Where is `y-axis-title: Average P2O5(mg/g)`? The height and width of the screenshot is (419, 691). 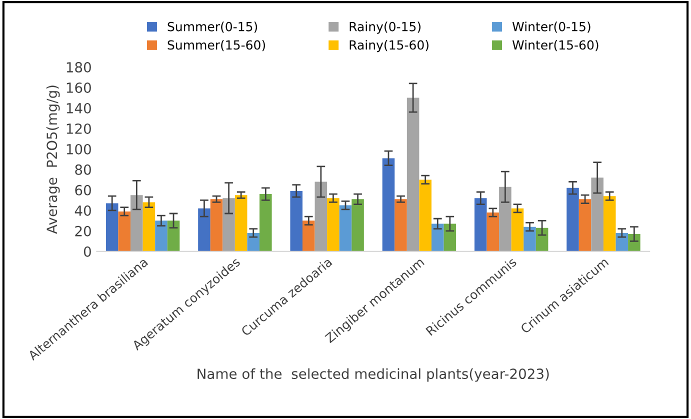 y-axis-title: Average P2O5(mg/g) is located at coordinates (53, 160).